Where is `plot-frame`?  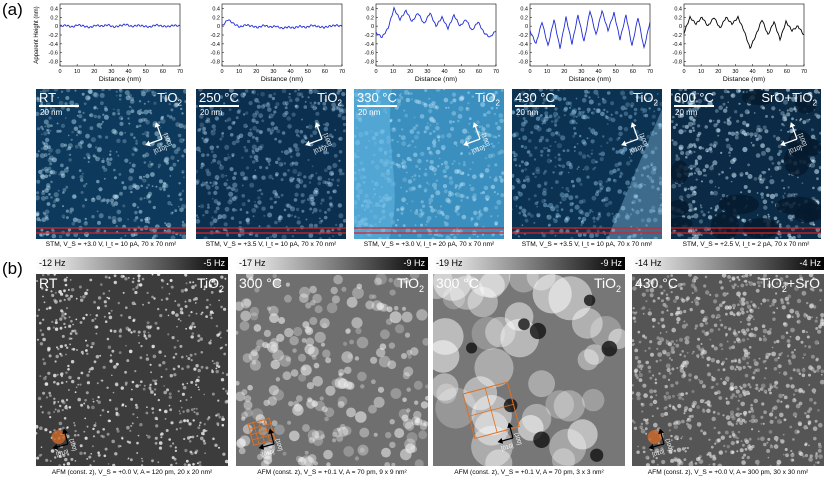 plot-frame is located at coordinates (120, 35).